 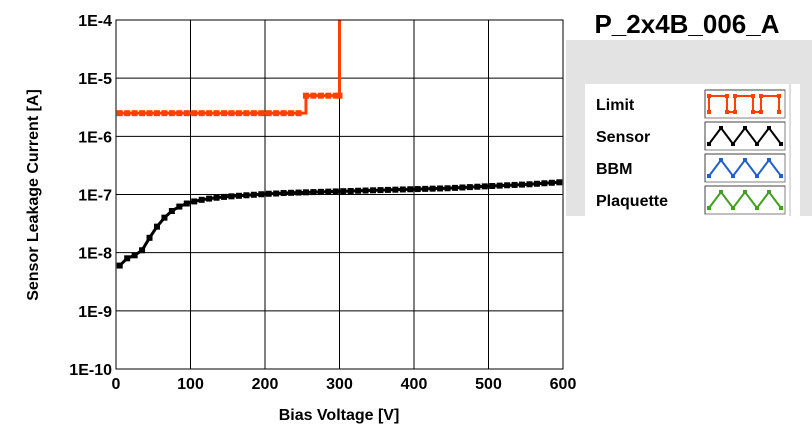 I want to click on legend-items: Limit Sensor BBM Plaquette, so click(x=691, y=152).